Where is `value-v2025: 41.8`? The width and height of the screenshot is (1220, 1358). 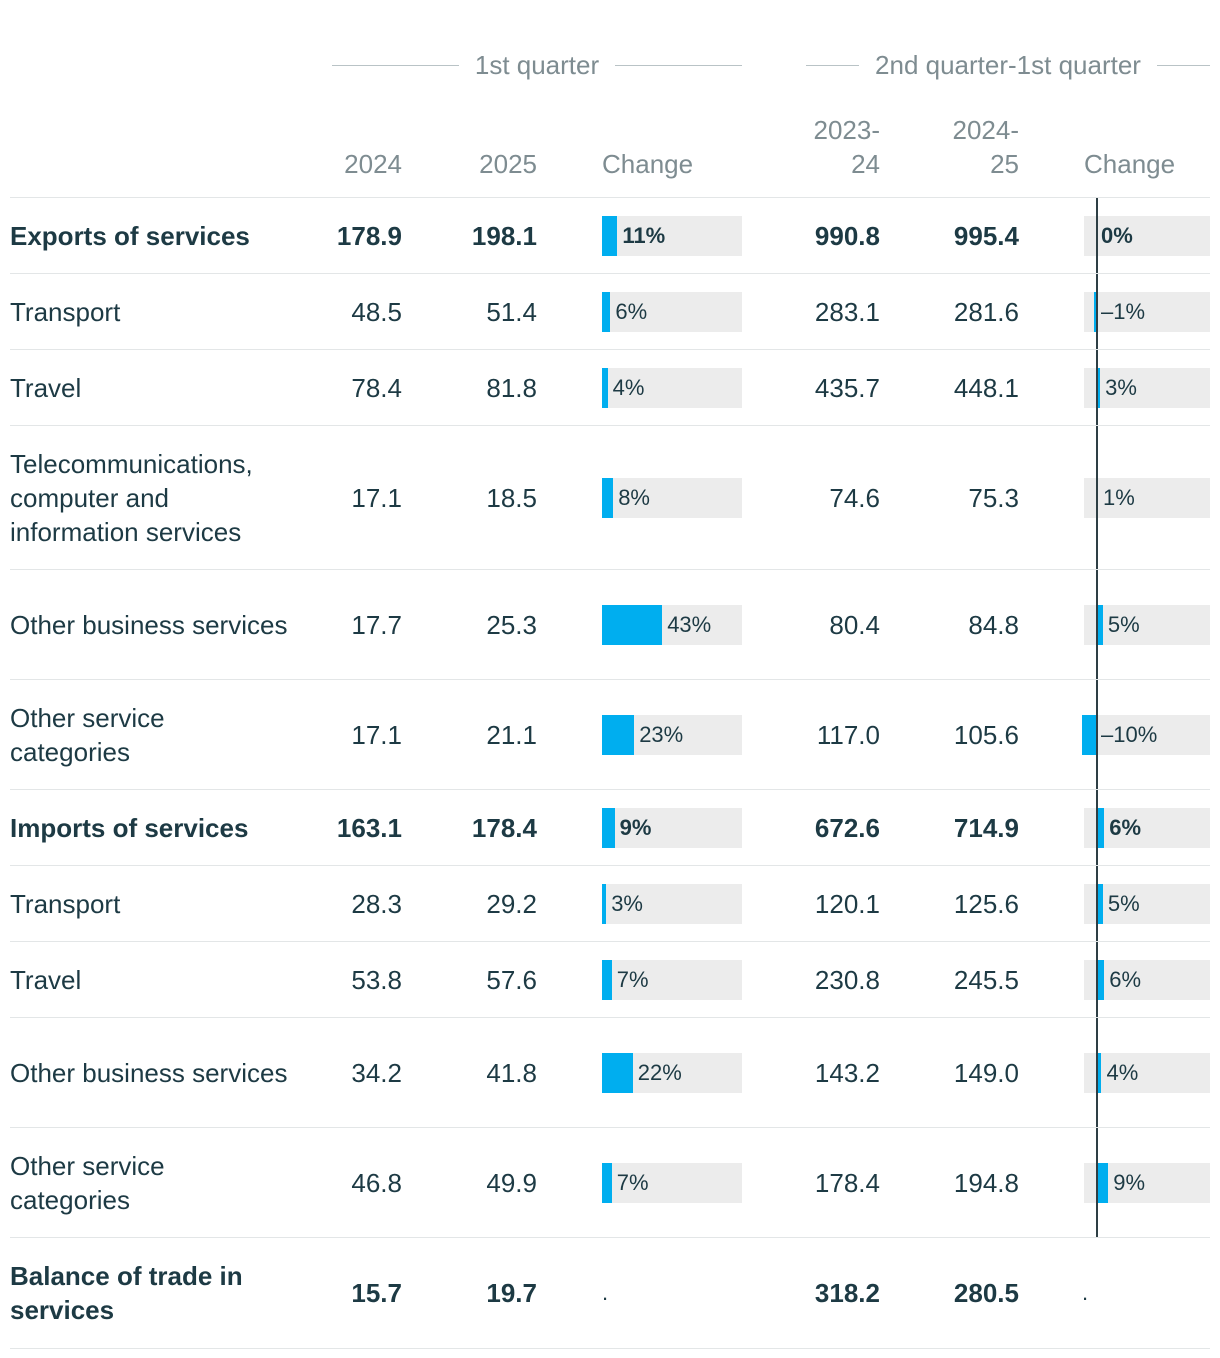 value-v2025: 41.8 is located at coordinates (511, 1072).